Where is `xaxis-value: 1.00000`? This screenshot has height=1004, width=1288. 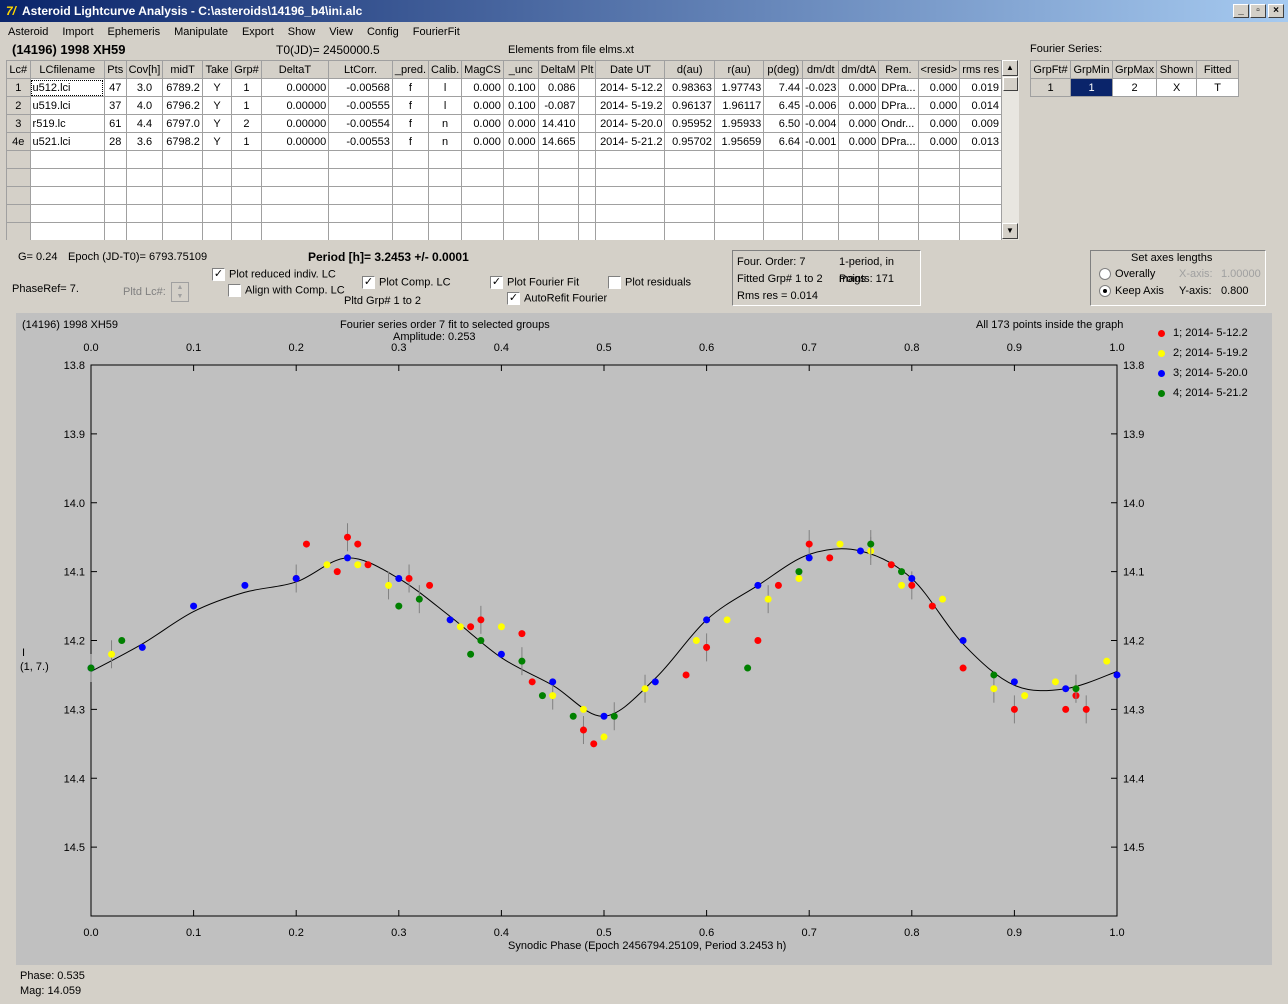
xaxis-value: 1.00000 is located at coordinates (1241, 274).